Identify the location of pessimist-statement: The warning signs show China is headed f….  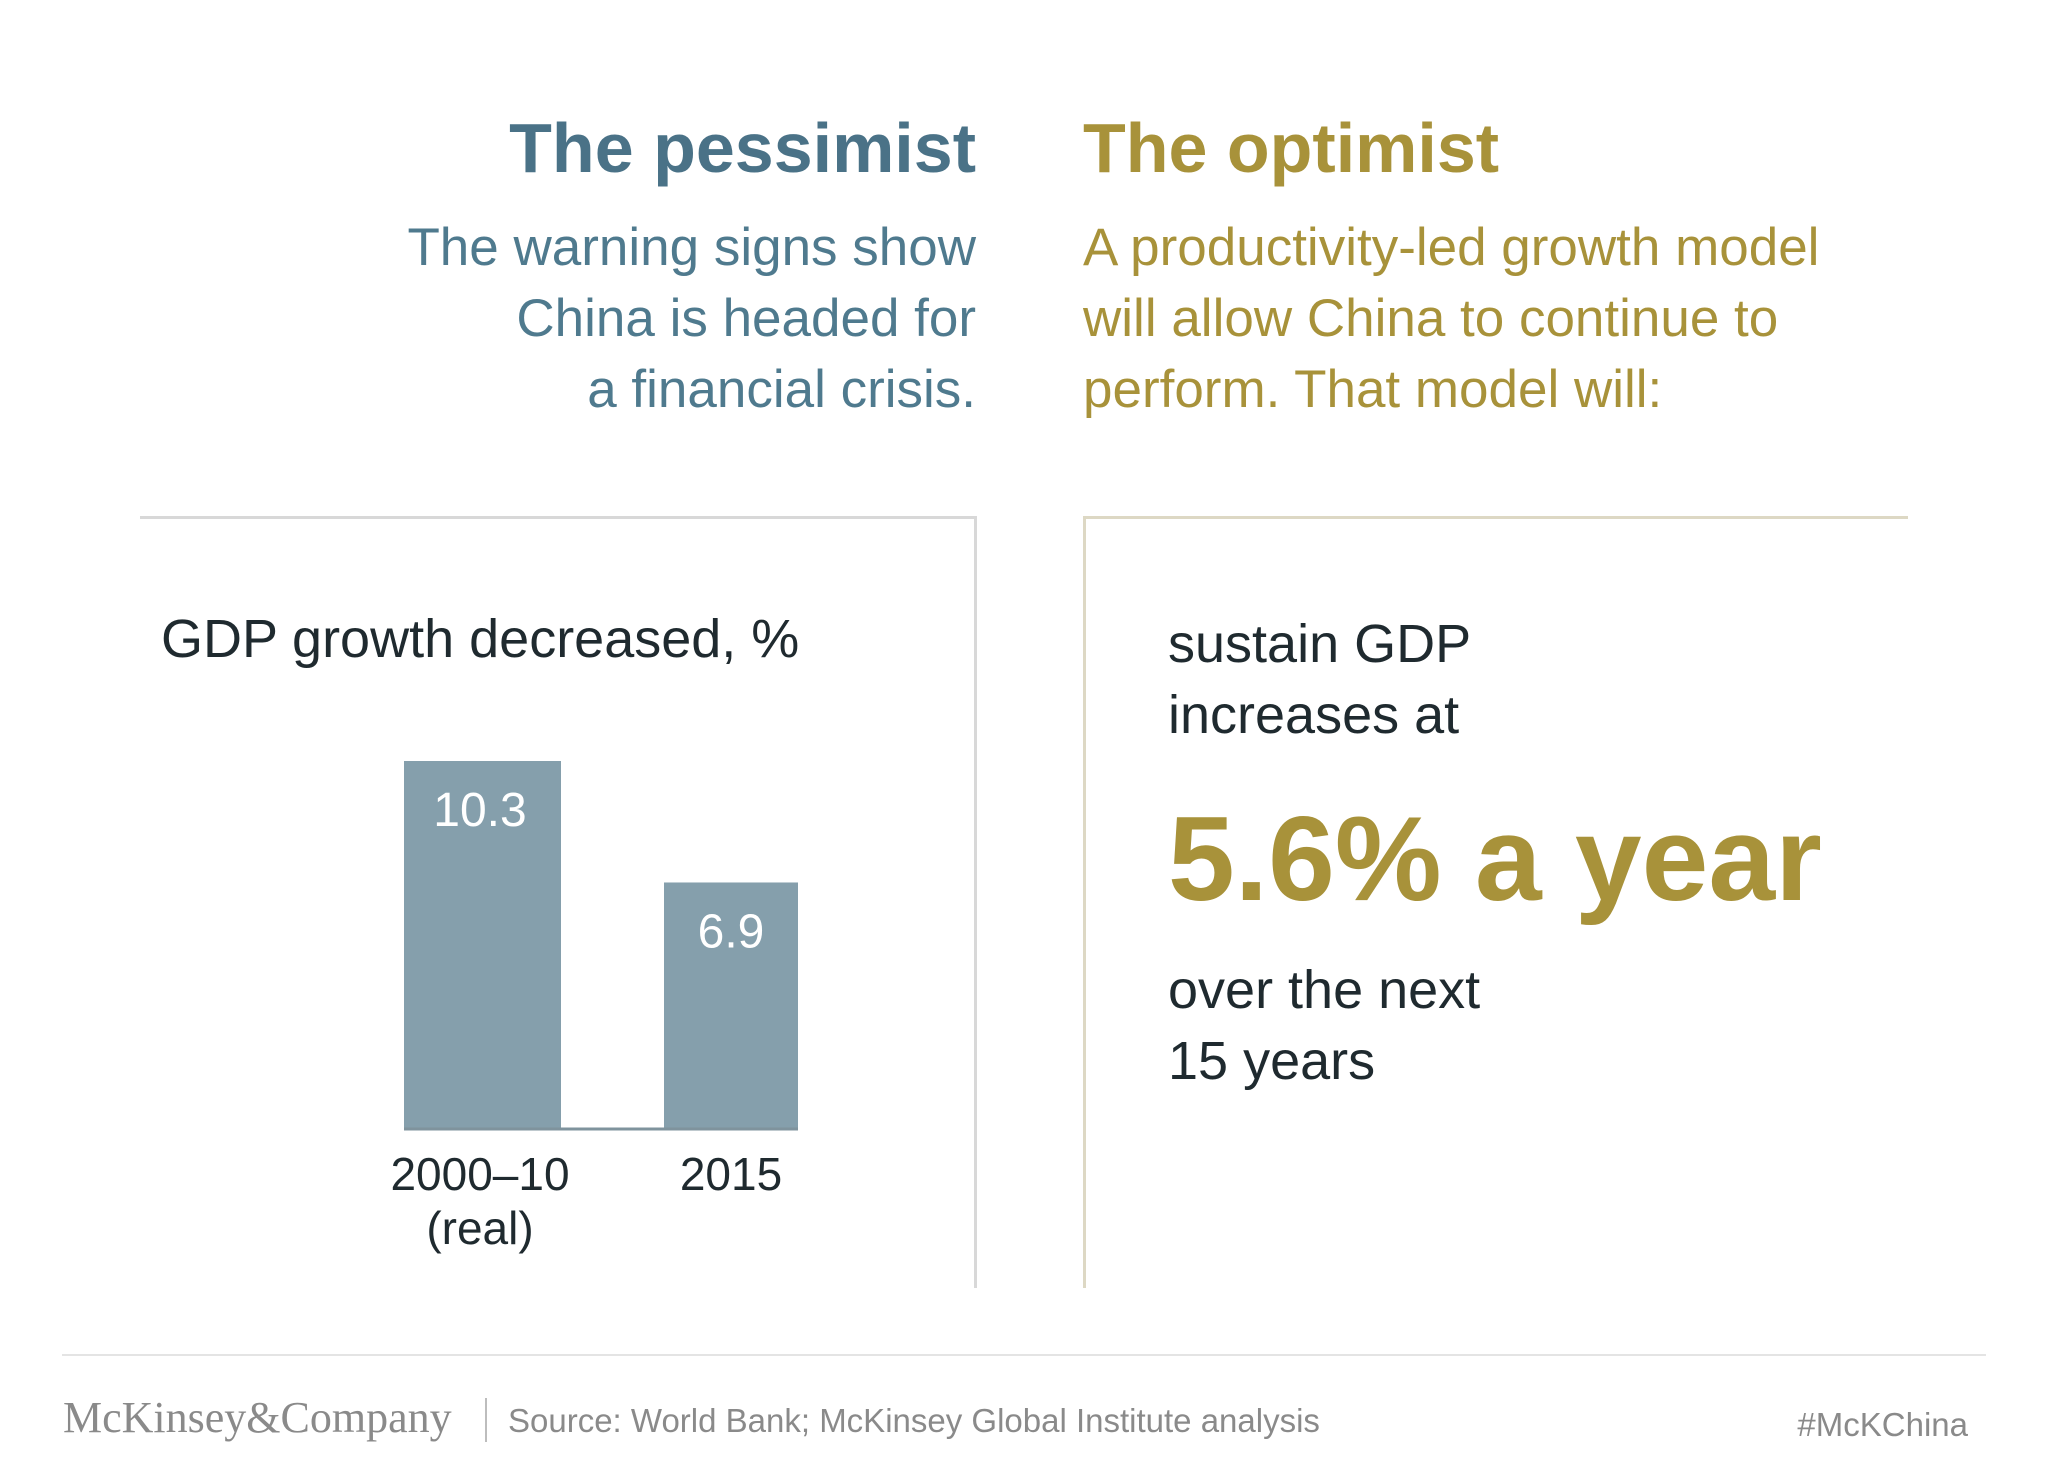
(526, 318).